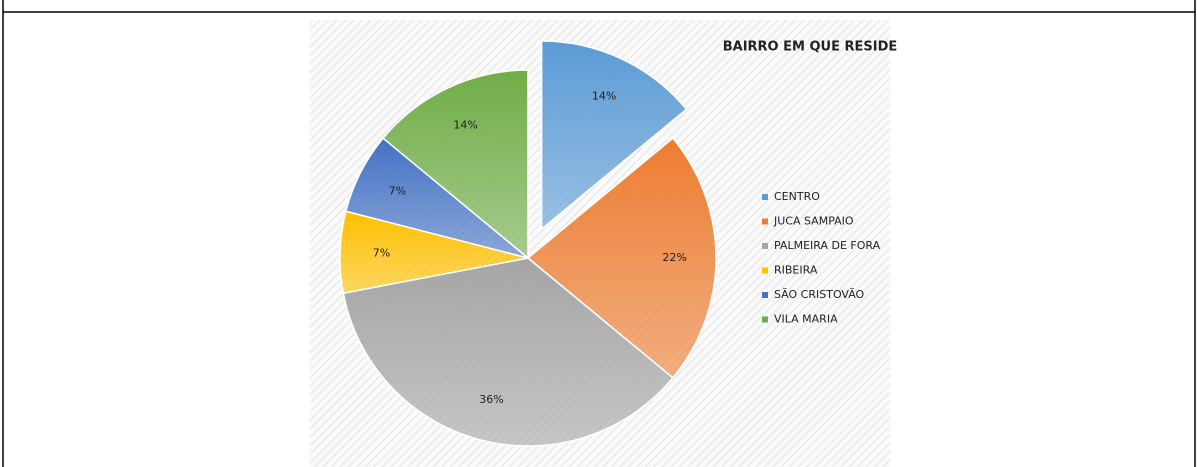 The image size is (1198, 467). Describe the element at coordinates (819, 294) in the screenshot. I see `legend-label: SÃO CRISTOVÃO` at that location.